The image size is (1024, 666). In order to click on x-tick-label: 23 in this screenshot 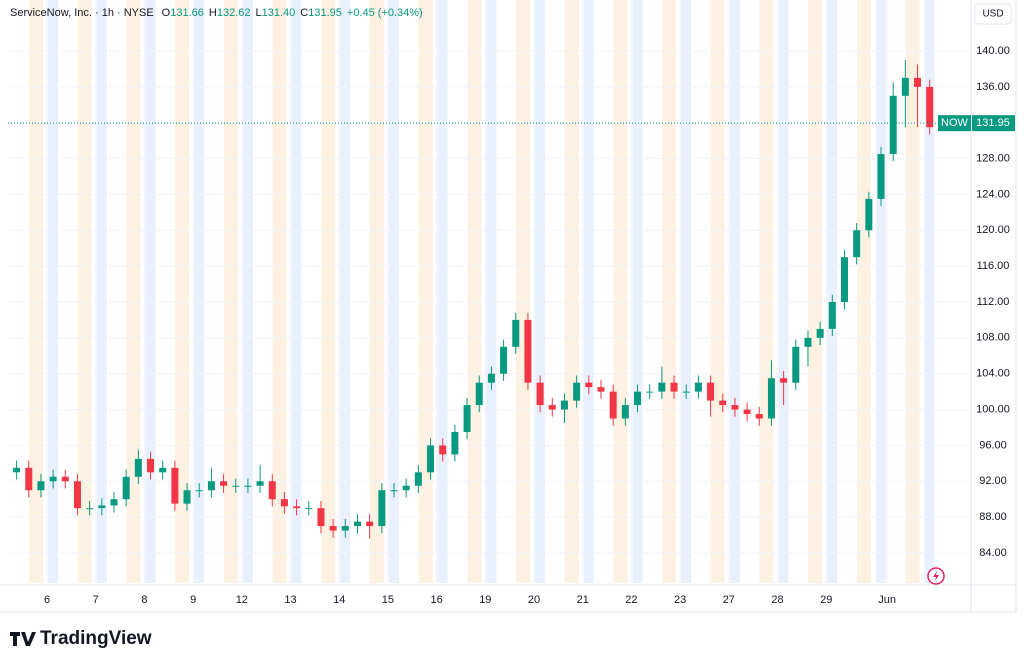, I will do `click(680, 600)`.